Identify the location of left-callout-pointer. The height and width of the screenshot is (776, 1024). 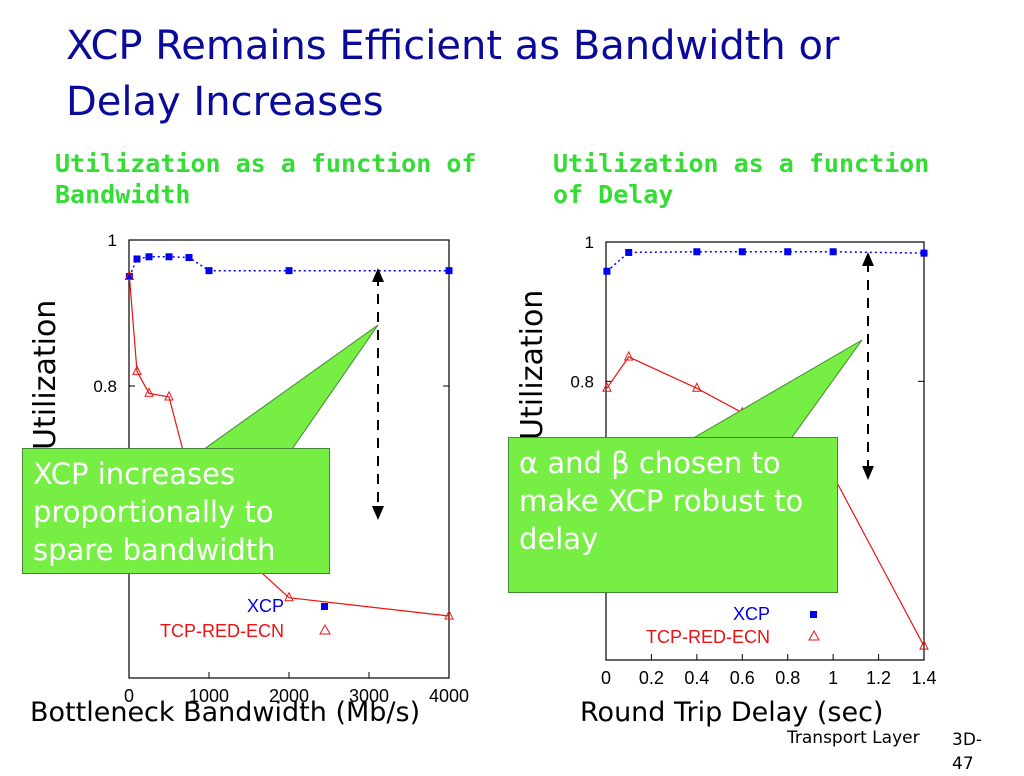
(288, 388).